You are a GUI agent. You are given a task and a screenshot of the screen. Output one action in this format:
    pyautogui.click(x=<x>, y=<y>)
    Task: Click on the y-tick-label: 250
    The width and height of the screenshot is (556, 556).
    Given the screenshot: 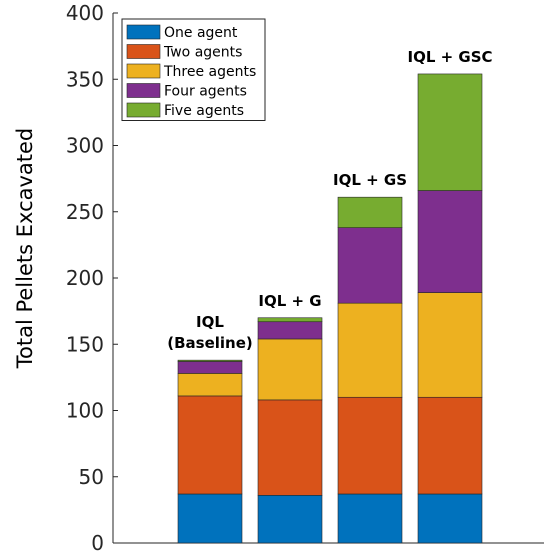 What is the action you would take?
    pyautogui.click(x=85, y=212)
    